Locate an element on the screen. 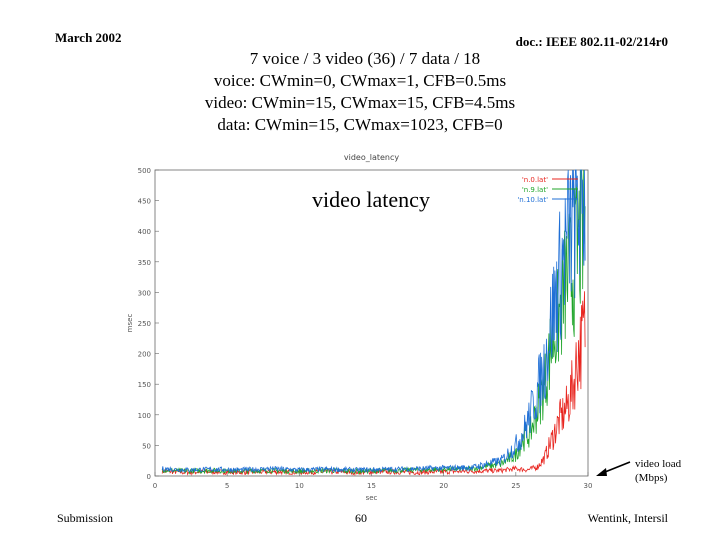 Image resolution: width=720 pixels, height=540 pixels. y-tick-label: 450 is located at coordinates (144, 202).